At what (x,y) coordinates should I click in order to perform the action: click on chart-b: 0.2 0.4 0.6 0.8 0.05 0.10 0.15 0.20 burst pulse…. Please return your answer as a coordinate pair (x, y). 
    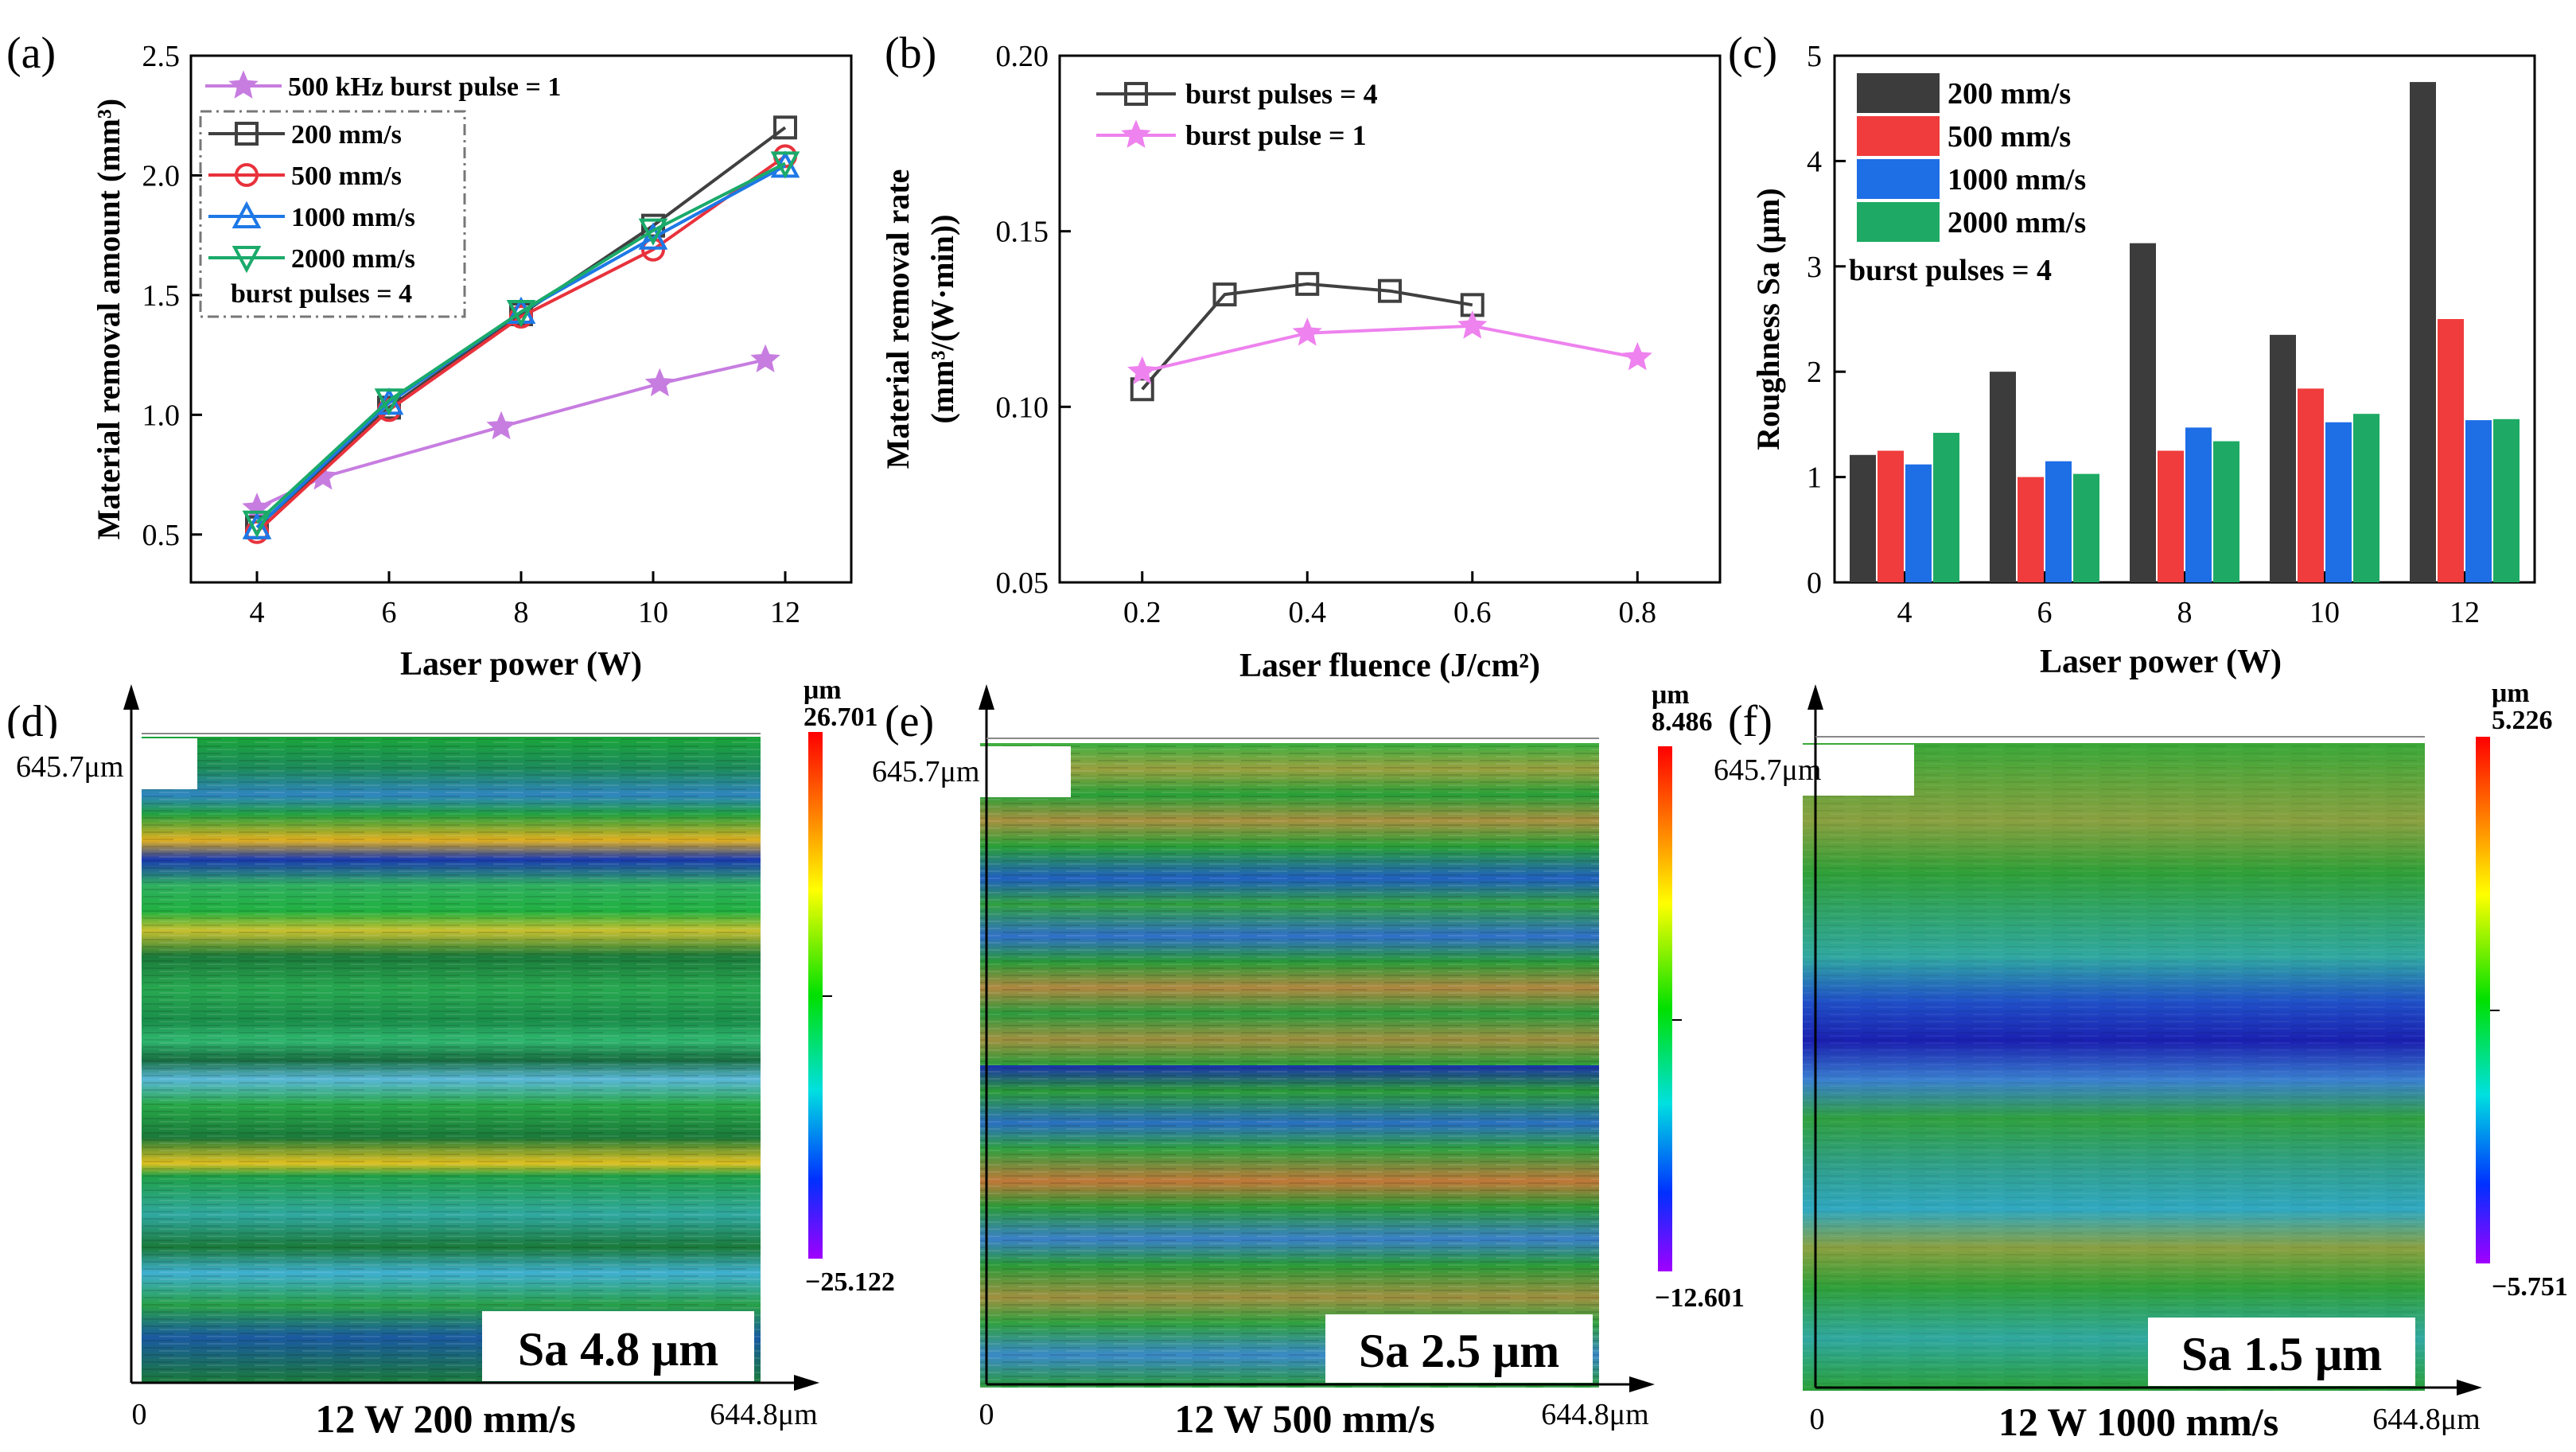
    Looking at the image, I should click on (1301, 362).